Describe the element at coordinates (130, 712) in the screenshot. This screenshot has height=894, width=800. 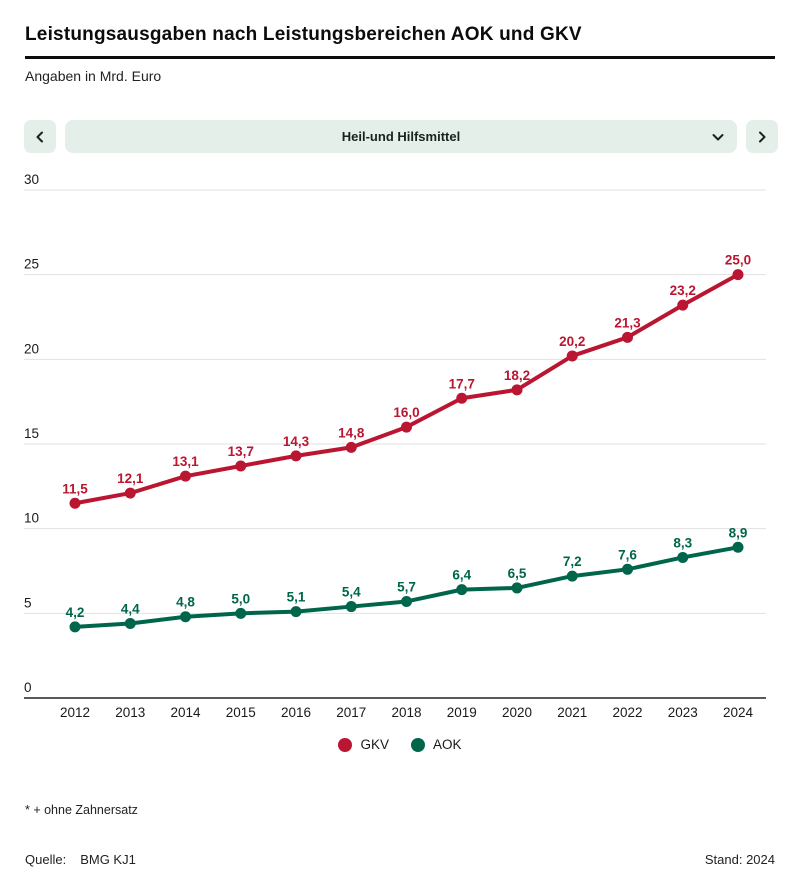
I see `x-tick-label: 2013` at that location.